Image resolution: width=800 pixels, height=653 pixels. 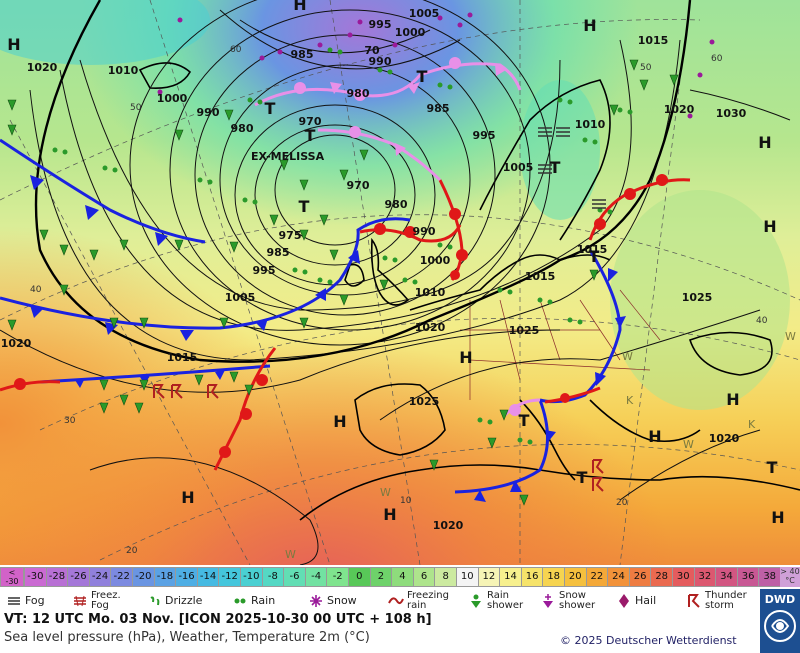 I want to click on colorbar-cell: -24, so click(x=100, y=577).